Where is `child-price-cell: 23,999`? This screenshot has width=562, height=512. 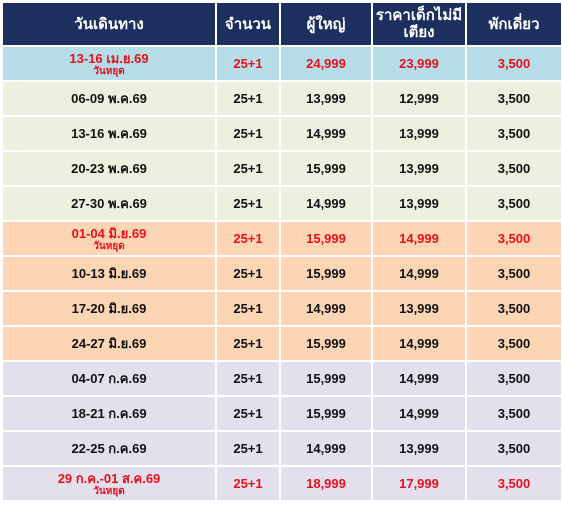 child-price-cell: 23,999 is located at coordinates (419, 63).